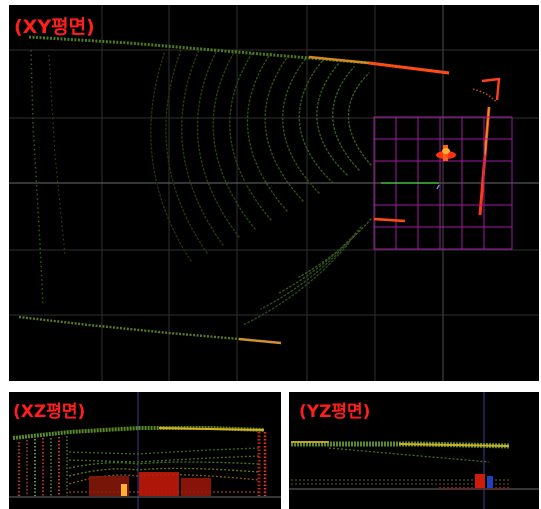 This screenshot has width=541, height=509. What do you see at coordinates (446, 153) in the screenshot?
I see `xy-target-object` at bounding box center [446, 153].